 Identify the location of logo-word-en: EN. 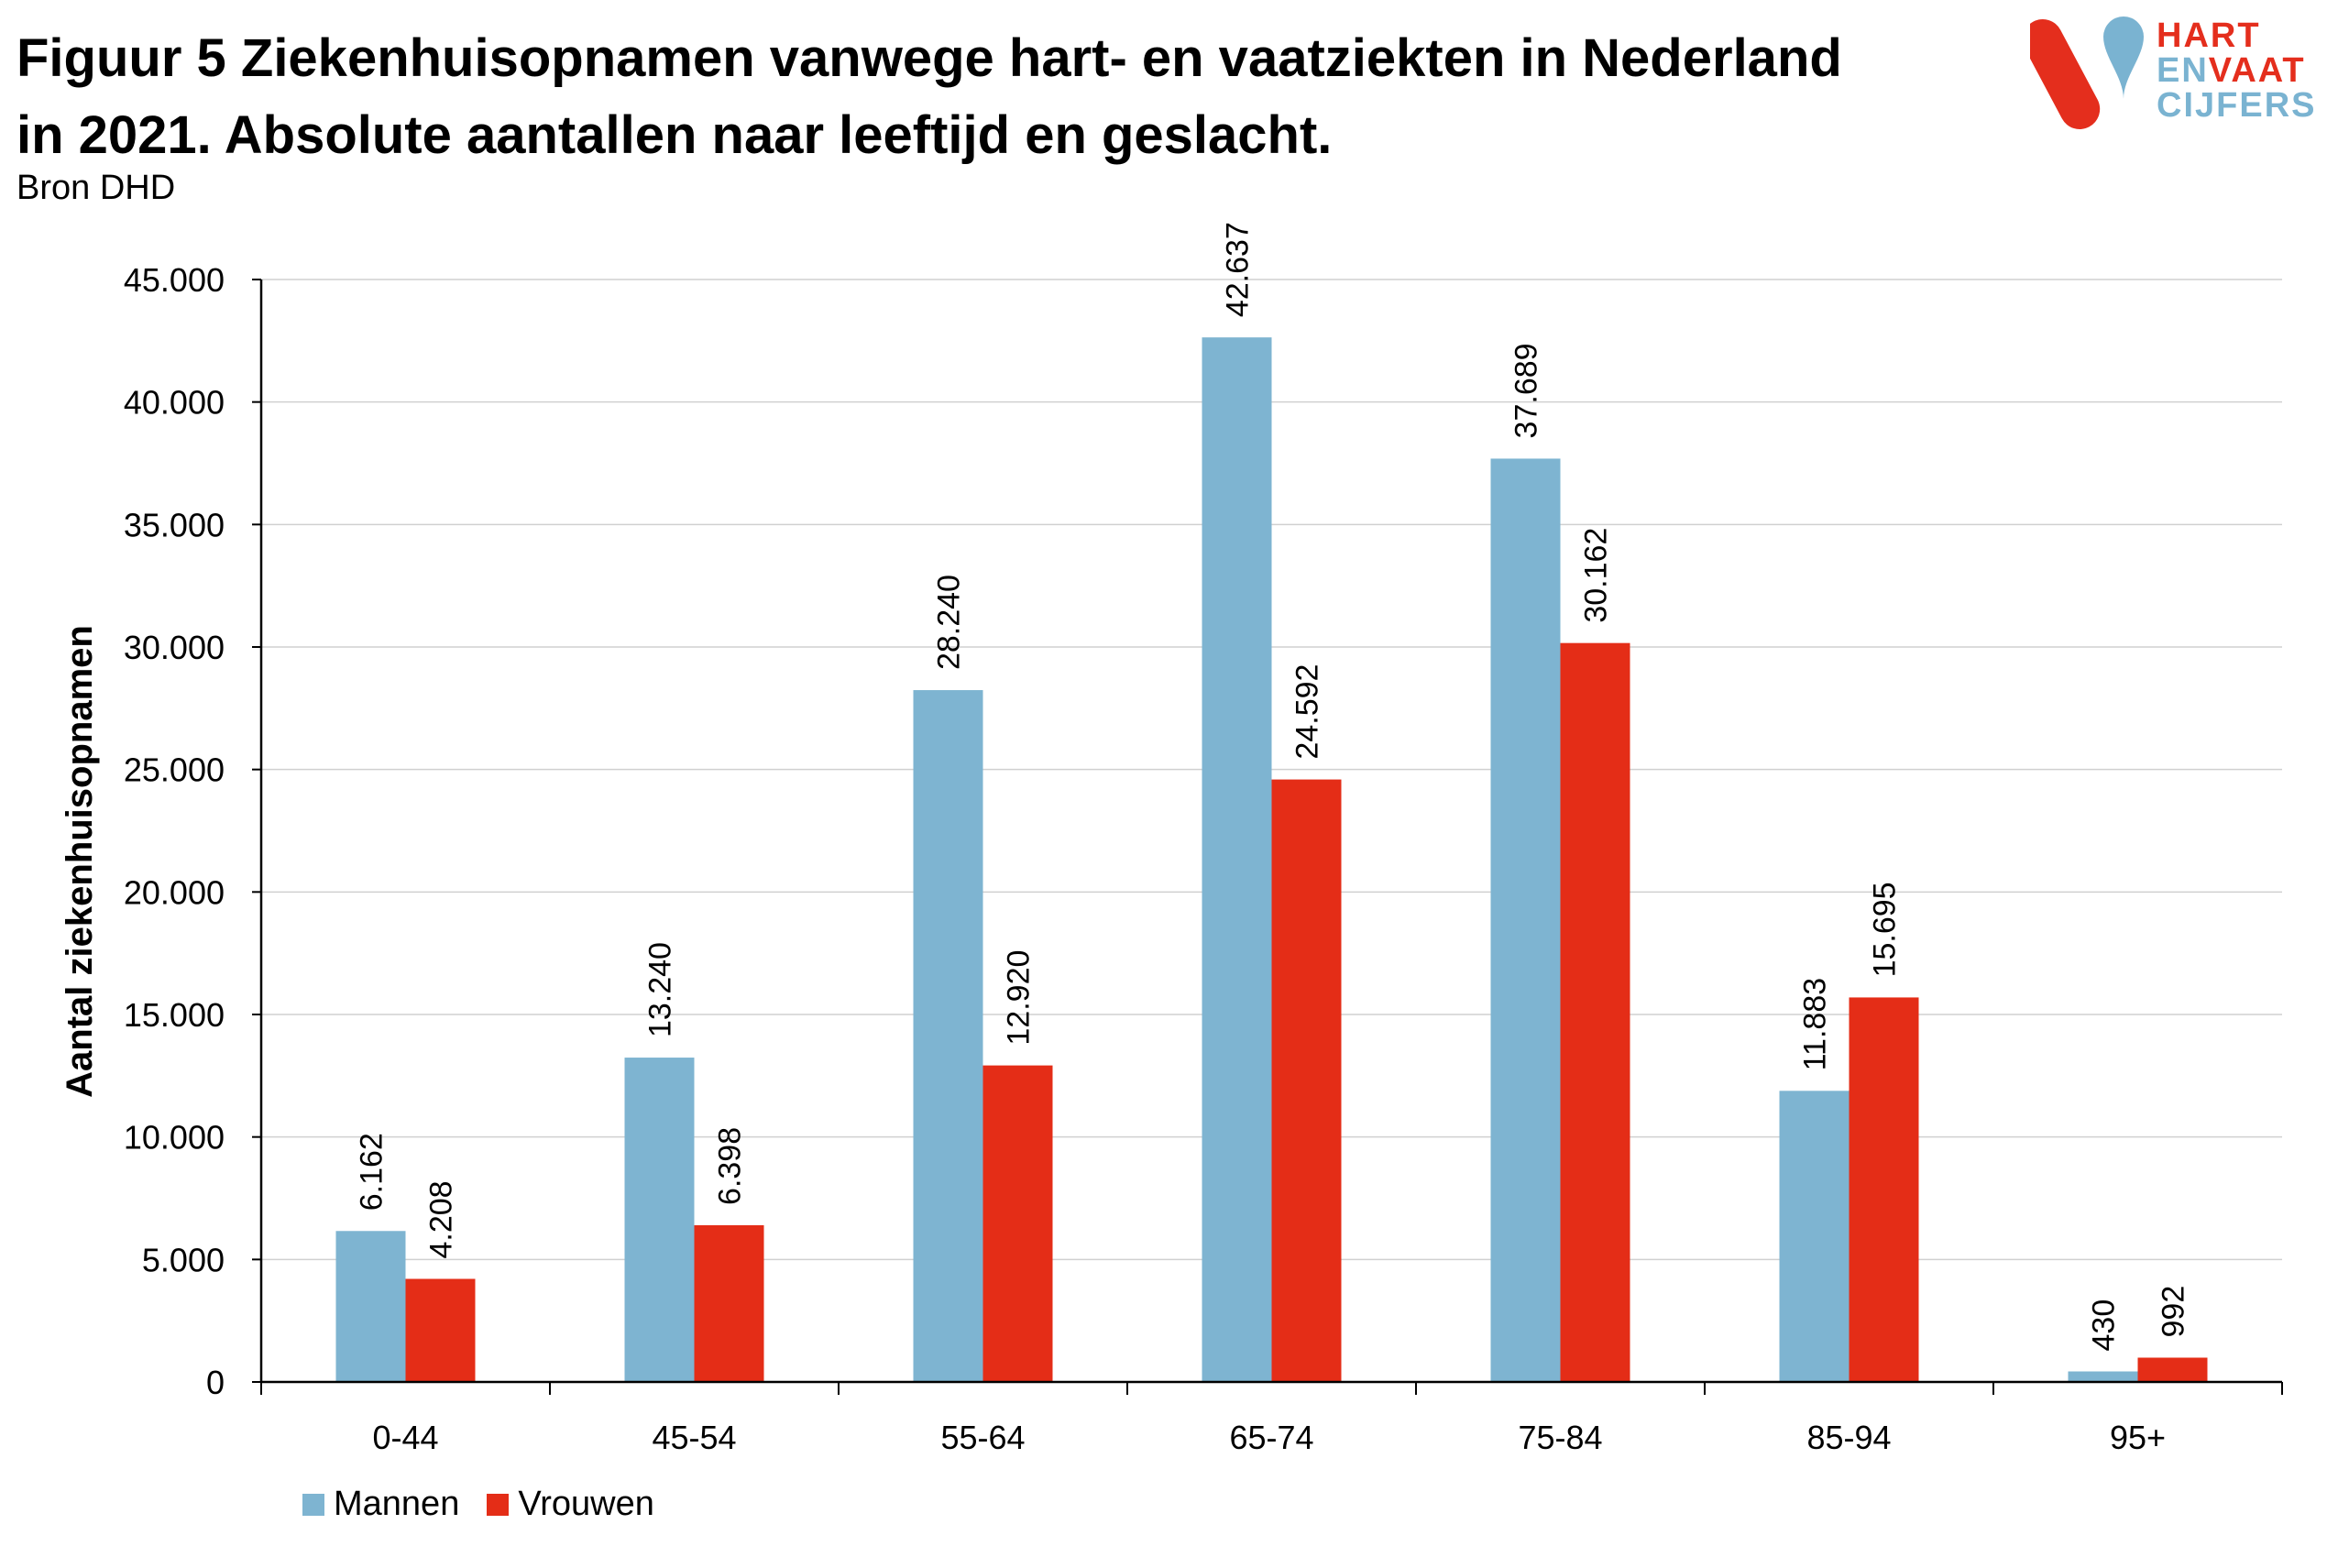
(2183, 70).